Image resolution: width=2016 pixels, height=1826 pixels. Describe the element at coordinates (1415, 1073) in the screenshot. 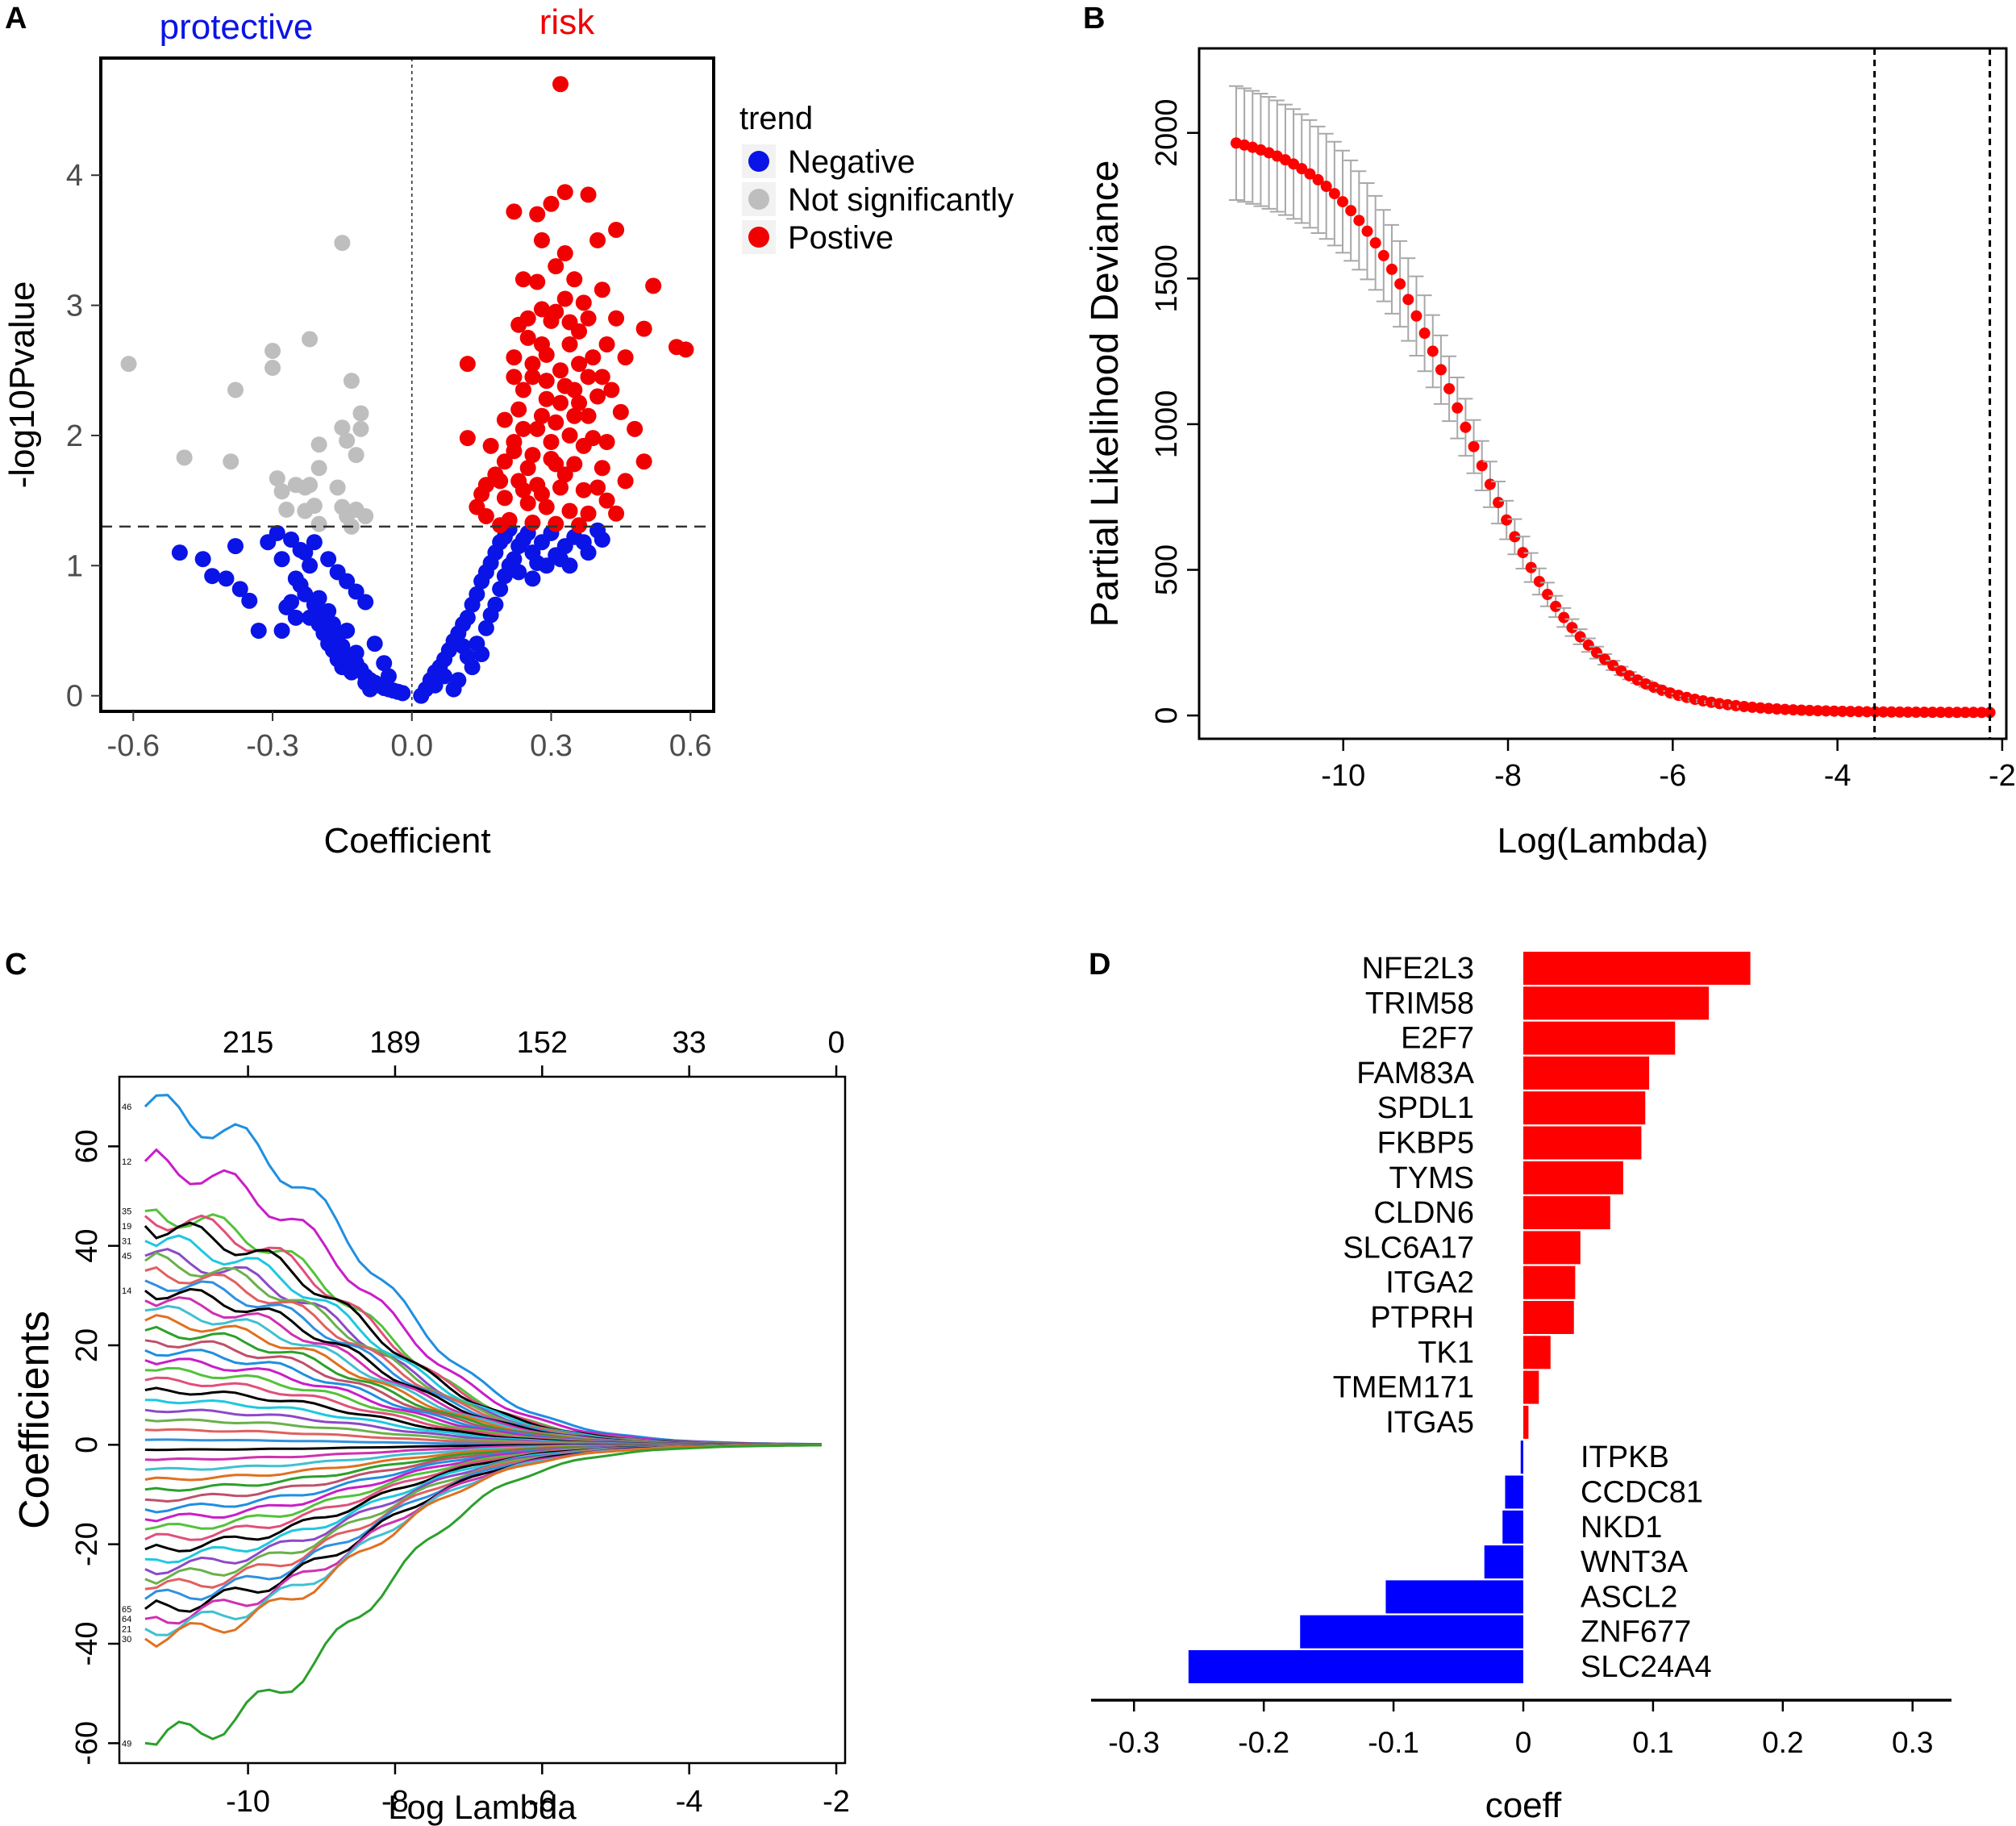

I see `gene-label: FAM83A` at that location.